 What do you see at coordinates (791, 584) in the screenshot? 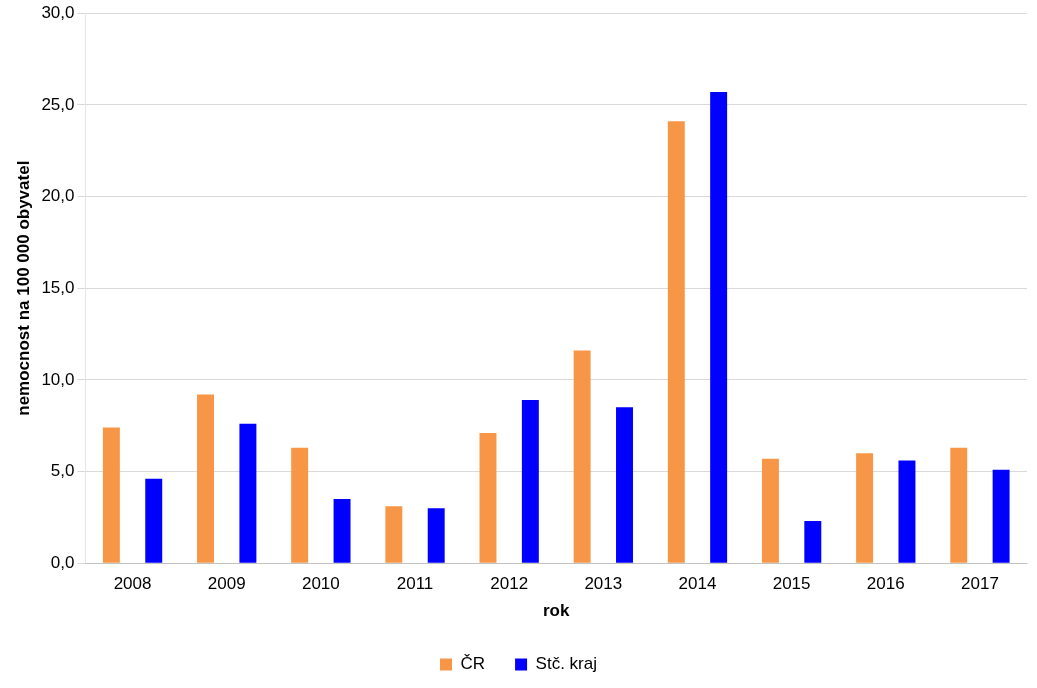
I see `x-tick-label: 2015` at bounding box center [791, 584].